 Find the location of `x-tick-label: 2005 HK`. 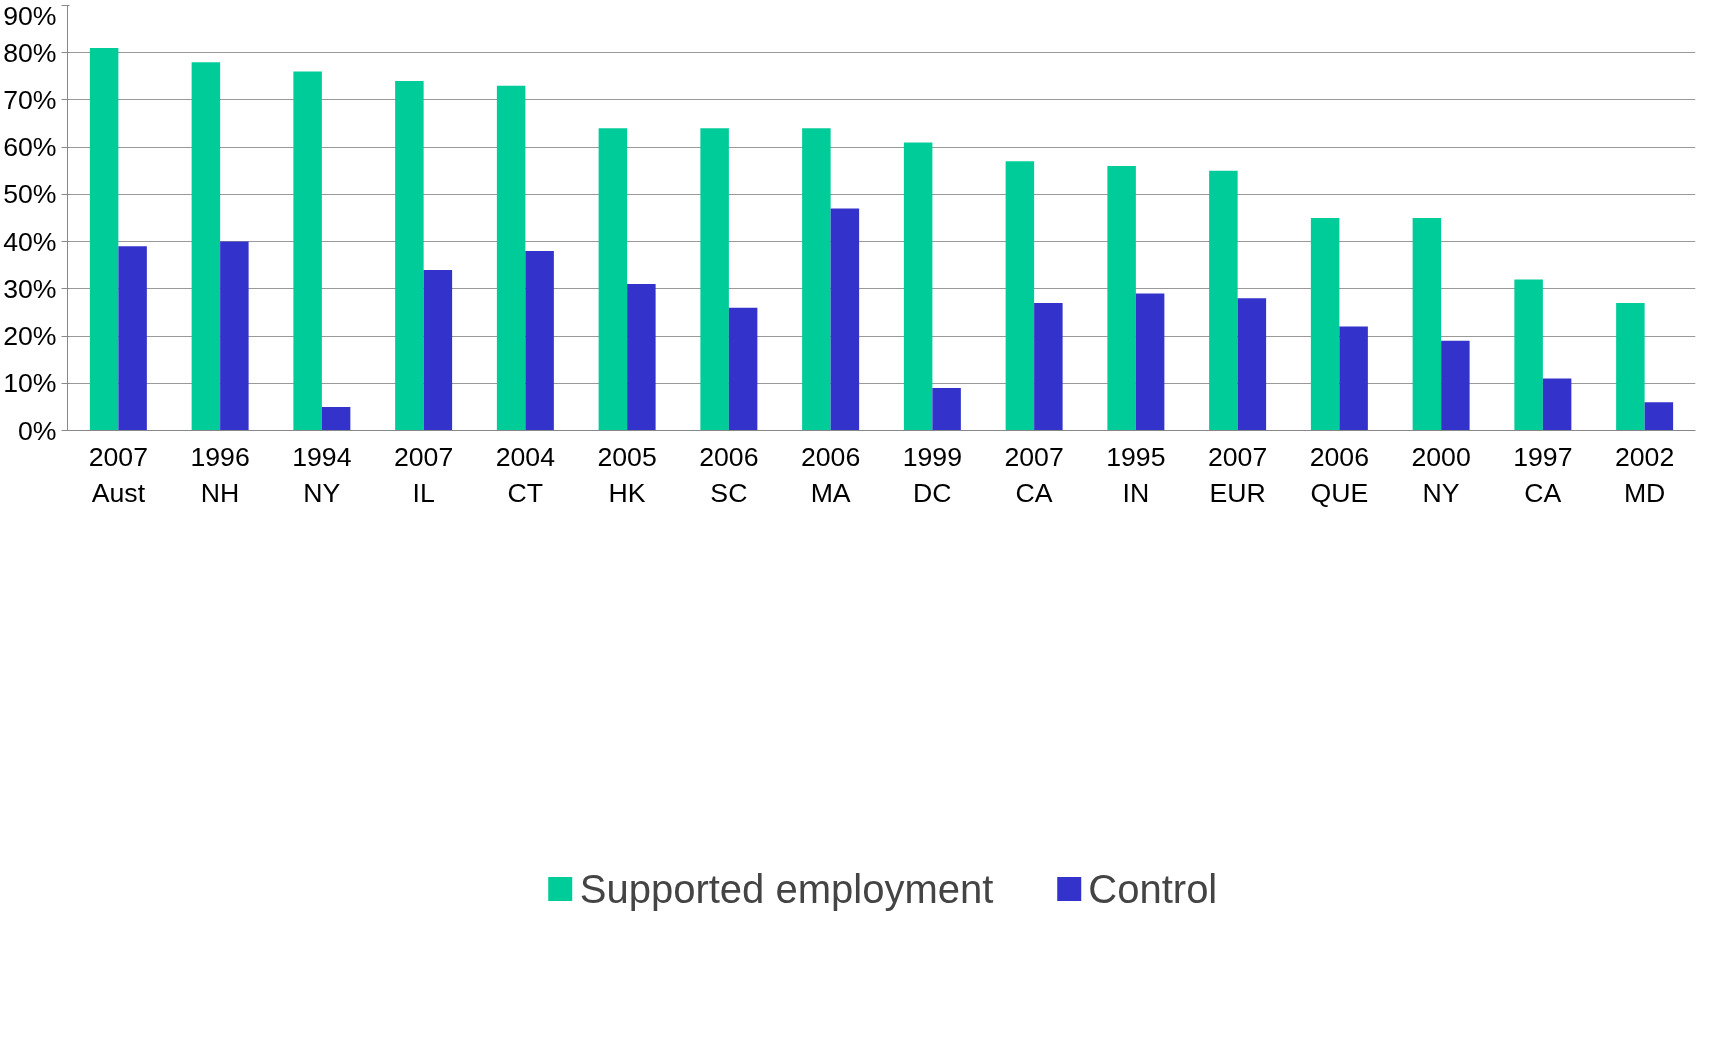

x-tick-label: 2005 HK is located at coordinates (627, 474).